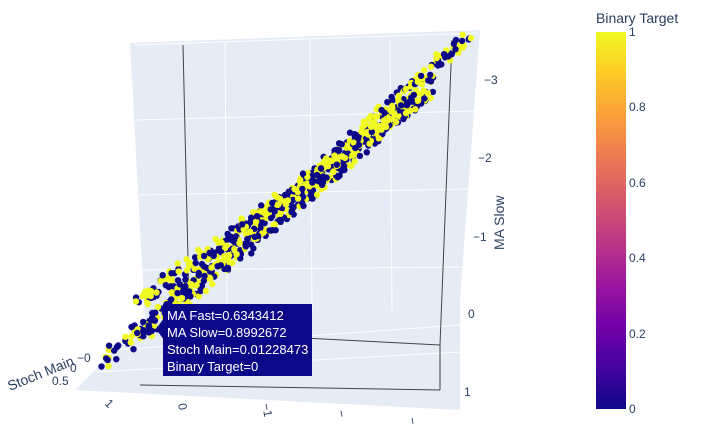 Image resolution: width=707 pixels, height=425 pixels. I want to click on colorbar-tick-label: 0.8, so click(637, 107).